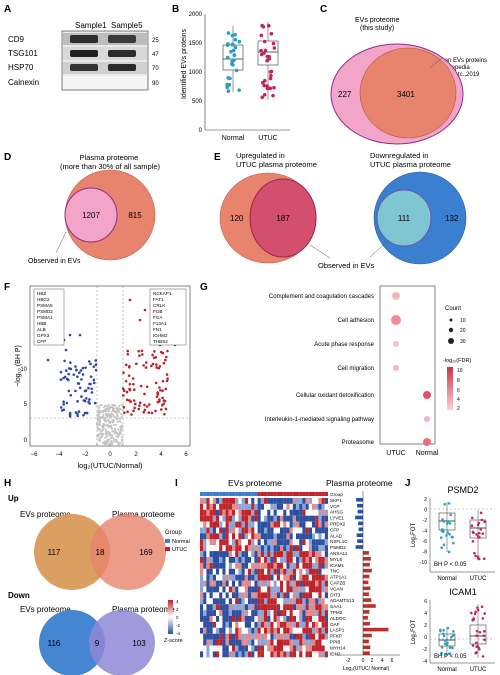 This screenshot has height=675, width=500. Describe the element at coordinates (23, 82) in the screenshot. I see `blot-row-label: Calnexin` at that location.